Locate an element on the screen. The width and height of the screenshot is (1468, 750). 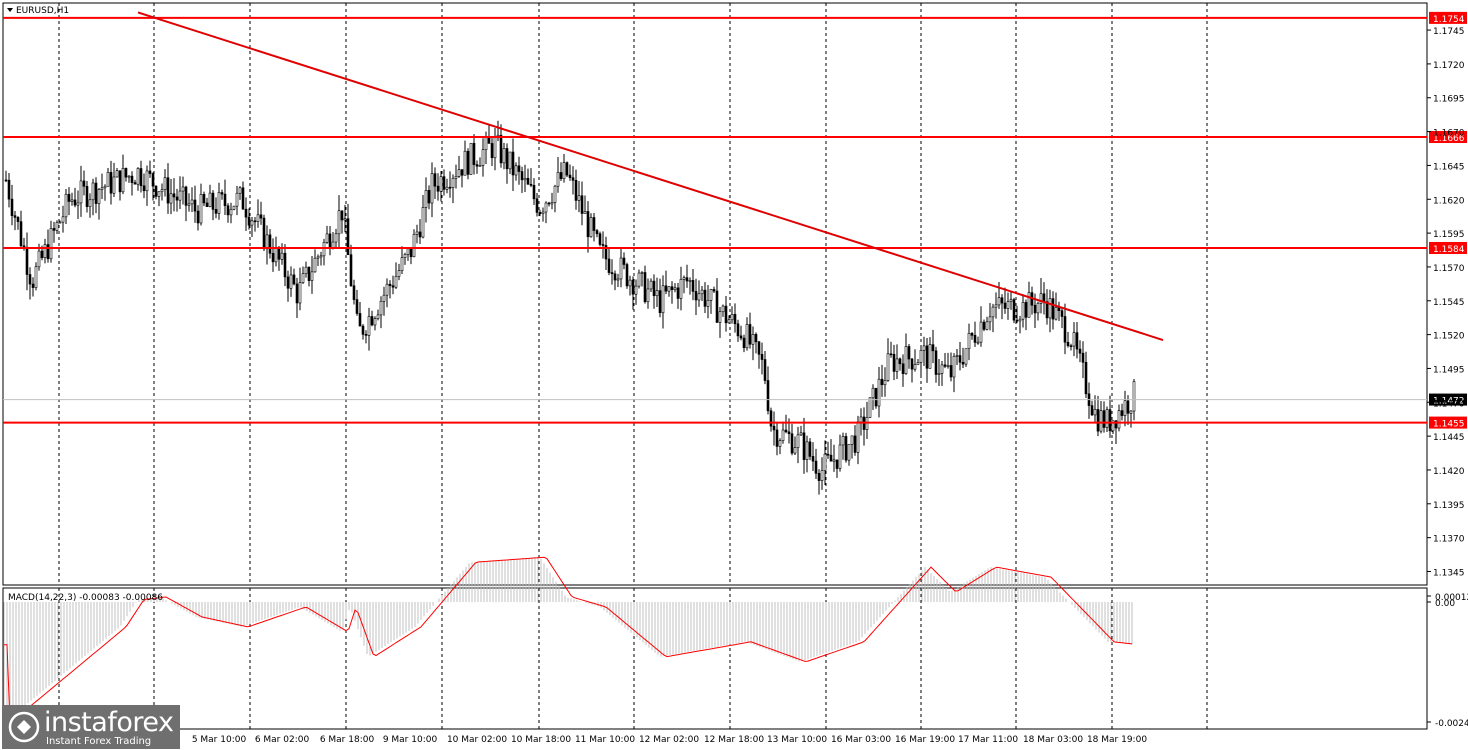
y-tick-label: 1.1570 is located at coordinates (1449, 269).